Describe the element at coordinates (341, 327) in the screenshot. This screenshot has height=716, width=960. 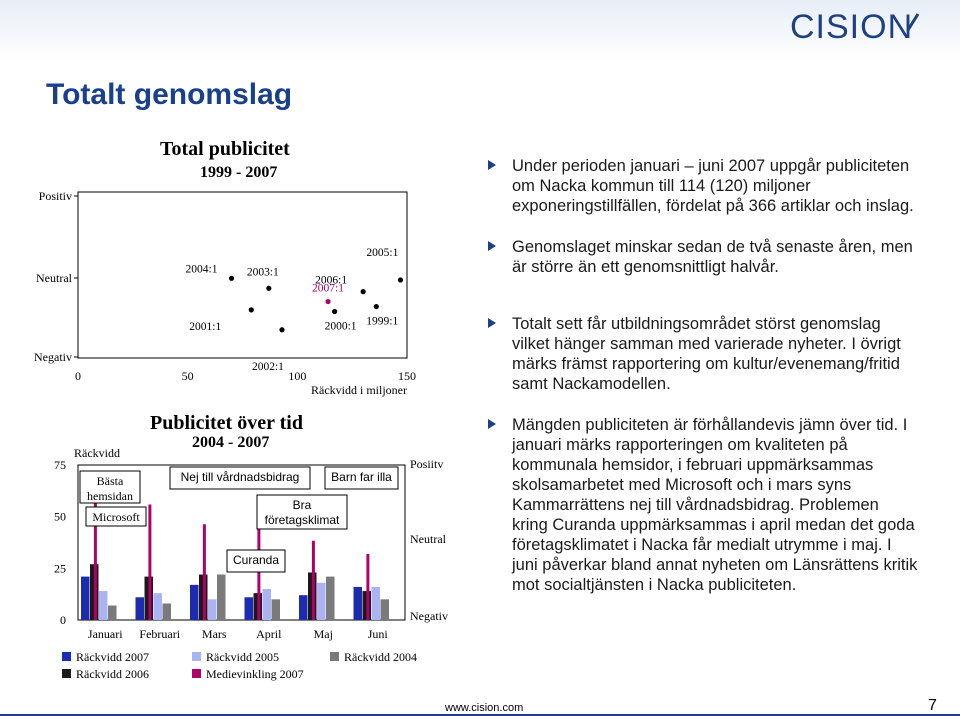
I see `chart1-point-label: 2000:1` at that location.